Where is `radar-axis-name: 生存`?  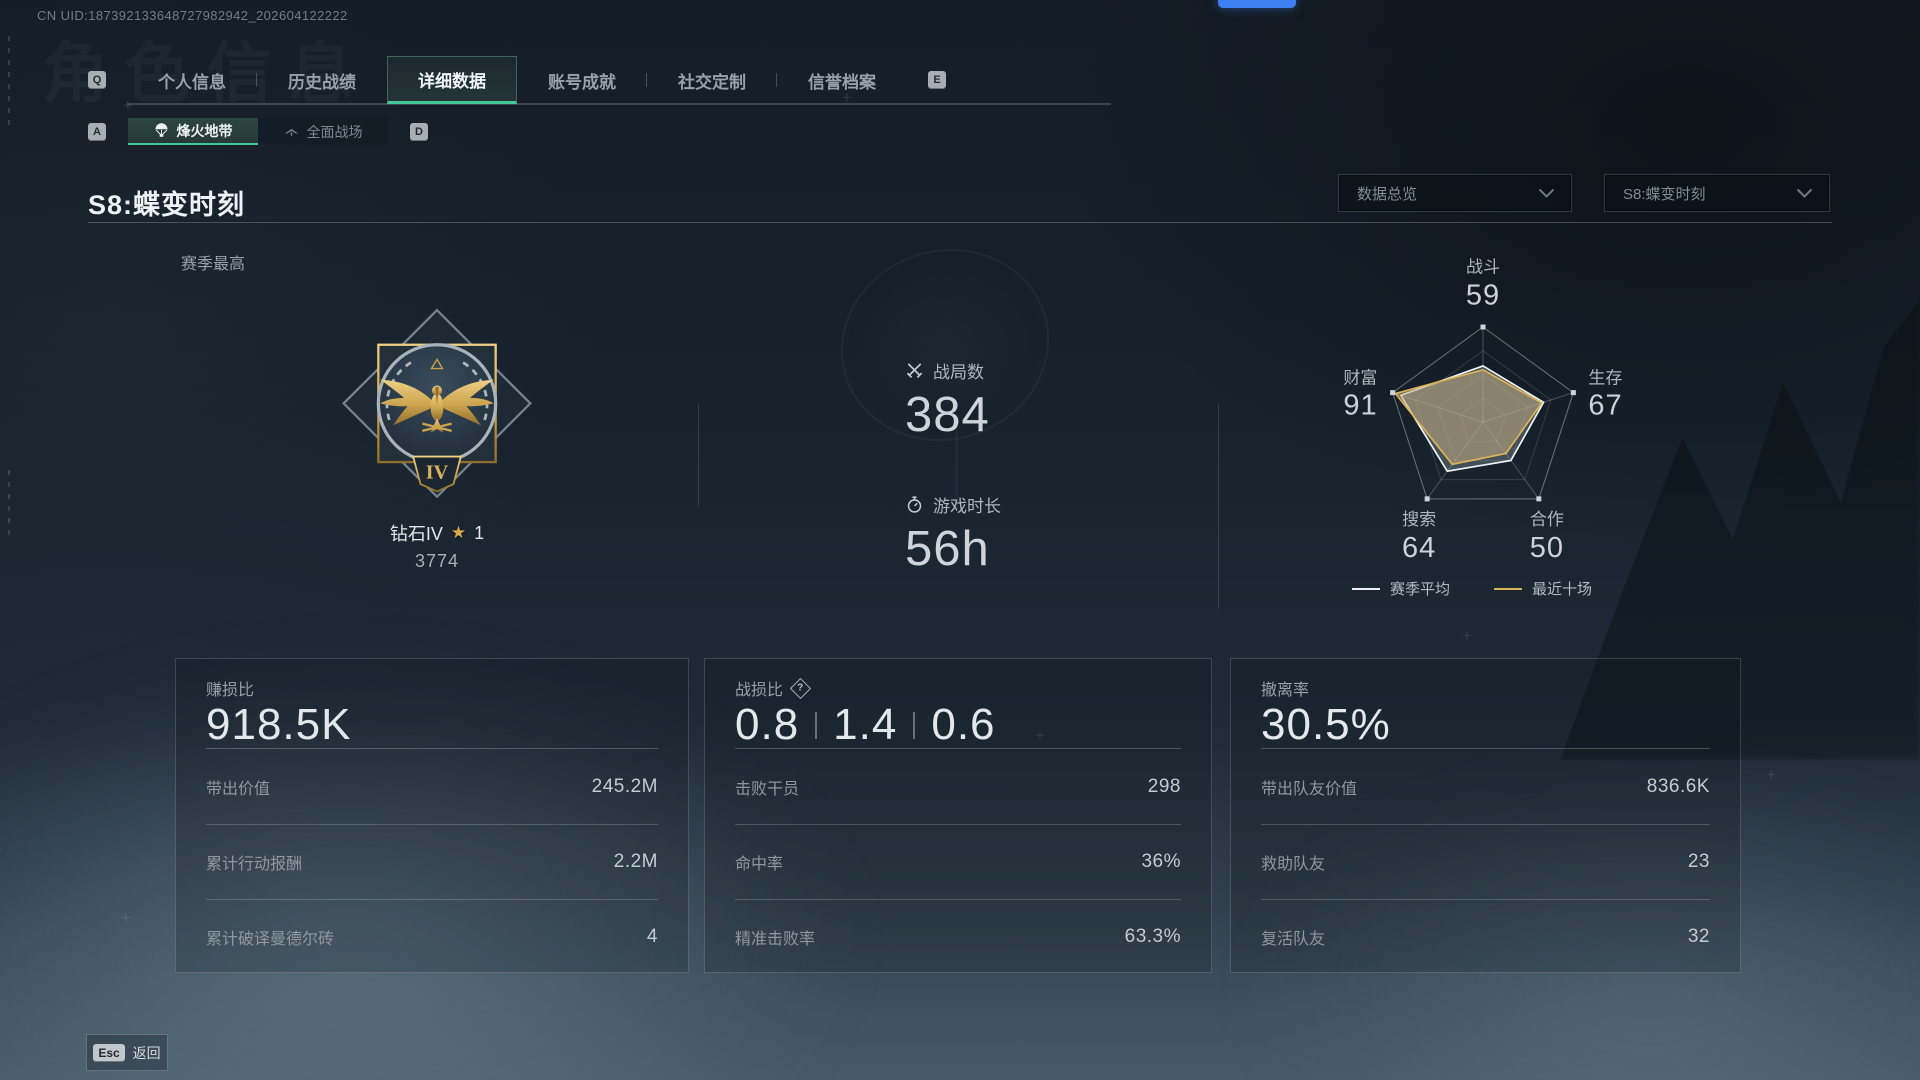
radar-axis-name: 生存 is located at coordinates (1605, 378).